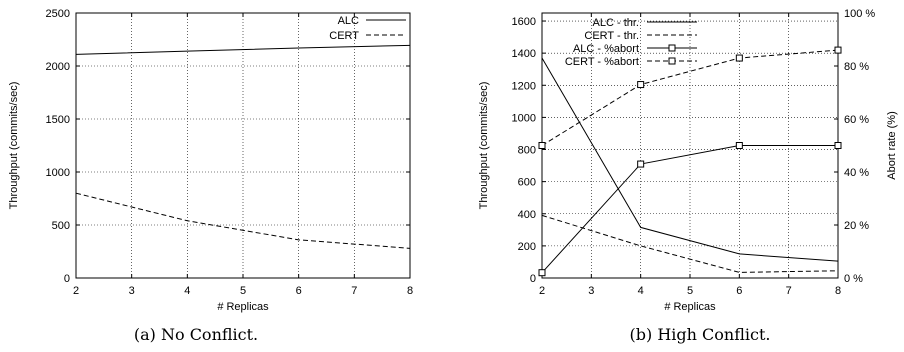 The width and height of the screenshot is (904, 352). Describe the element at coordinates (859, 14) in the screenshot. I see `y2-tick-label: 100 %` at that location.